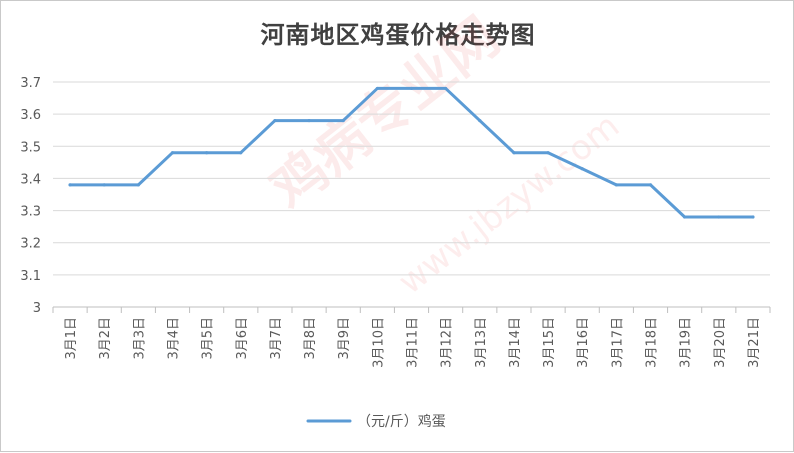  Describe the element at coordinates (344, 338) in the screenshot. I see `x-tick-label: 3月9日` at that location.